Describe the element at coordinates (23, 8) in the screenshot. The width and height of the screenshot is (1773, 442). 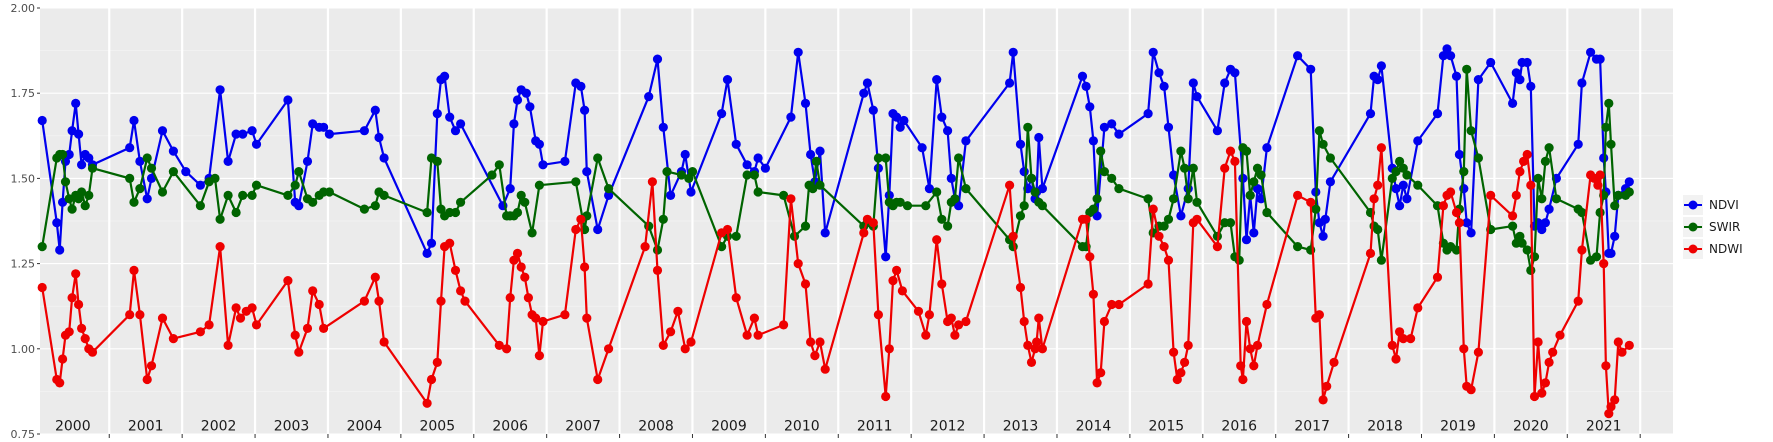
I see `y-tick-label: 2.00` at that location.